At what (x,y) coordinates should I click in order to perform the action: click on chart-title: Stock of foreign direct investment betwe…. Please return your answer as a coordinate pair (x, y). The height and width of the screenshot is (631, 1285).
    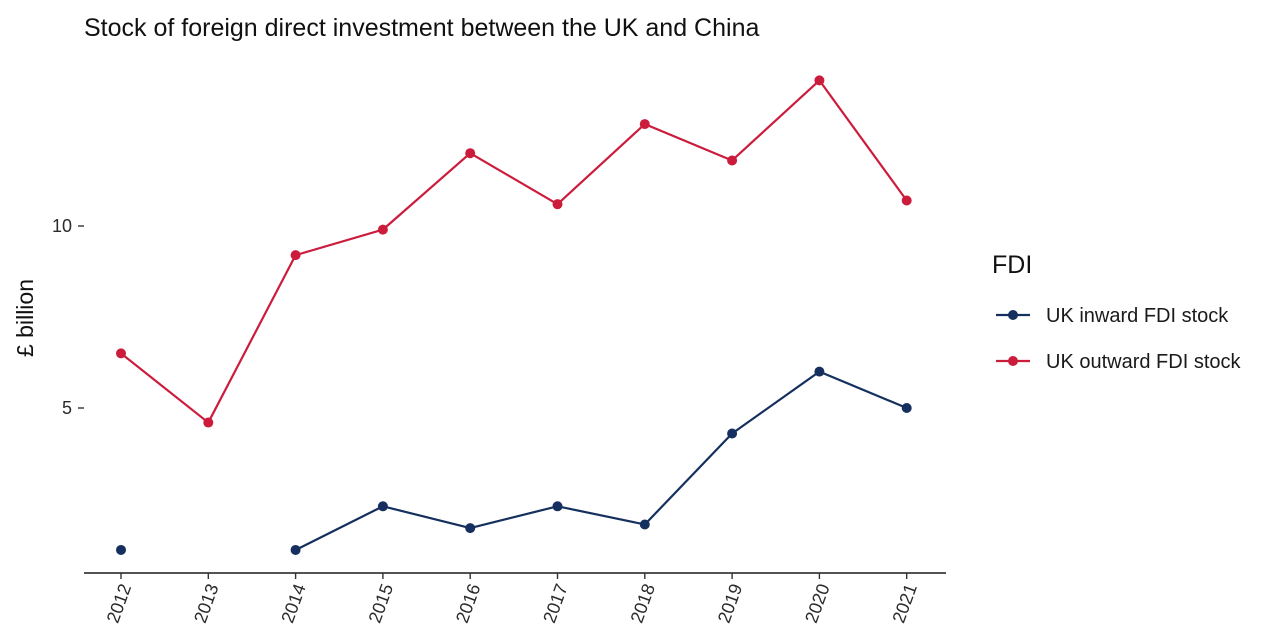
    Looking at the image, I should click on (422, 28).